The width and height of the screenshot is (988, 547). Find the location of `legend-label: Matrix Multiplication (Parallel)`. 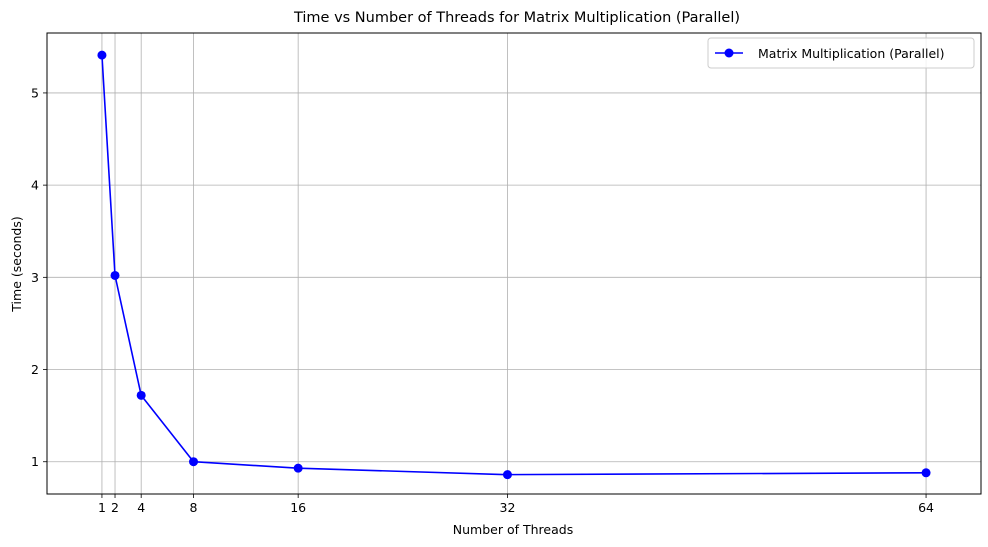

legend-label: Matrix Multiplication (Parallel) is located at coordinates (851, 53).